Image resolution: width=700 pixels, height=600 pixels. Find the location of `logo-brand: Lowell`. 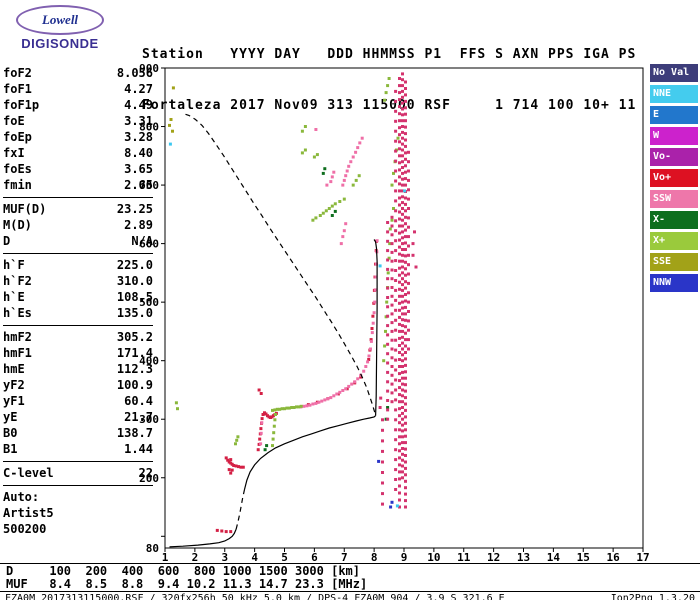

logo-brand: Lowell is located at coordinates (60, 19).